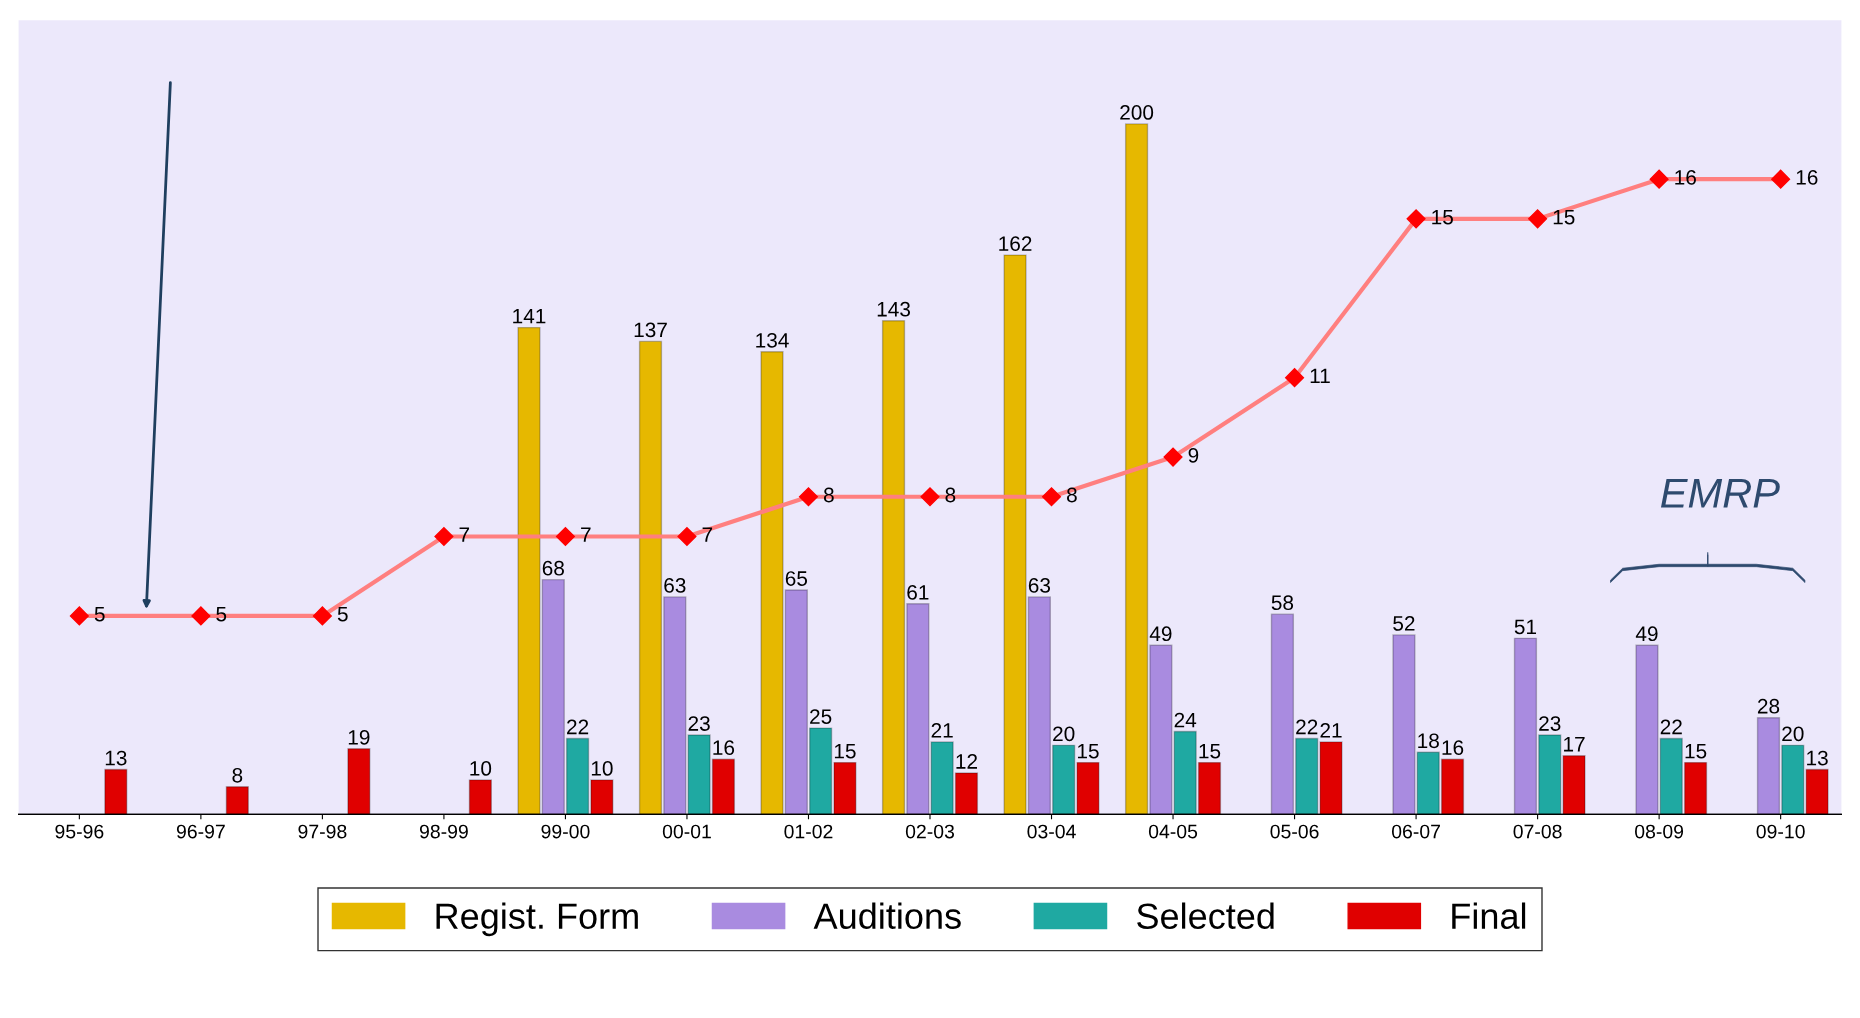  Describe the element at coordinates (1173, 831) in the screenshot. I see `x-tick-label: 04-05` at that location.